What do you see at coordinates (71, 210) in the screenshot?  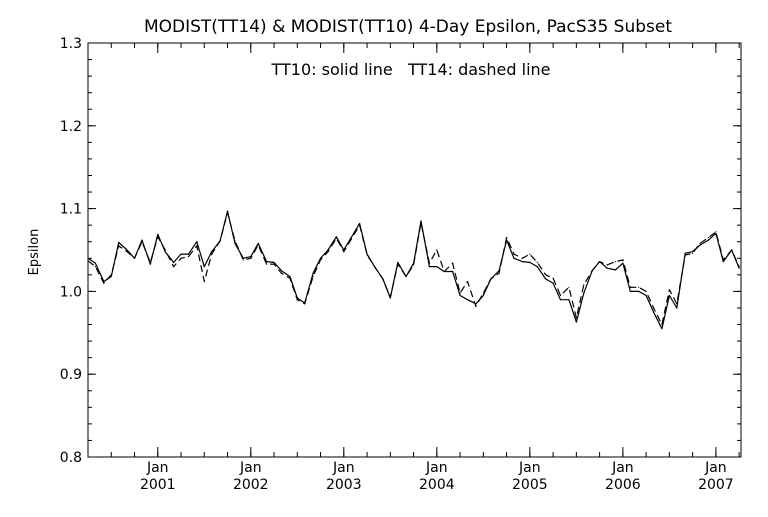 I see `y-tick-label: 1.1` at bounding box center [71, 210].